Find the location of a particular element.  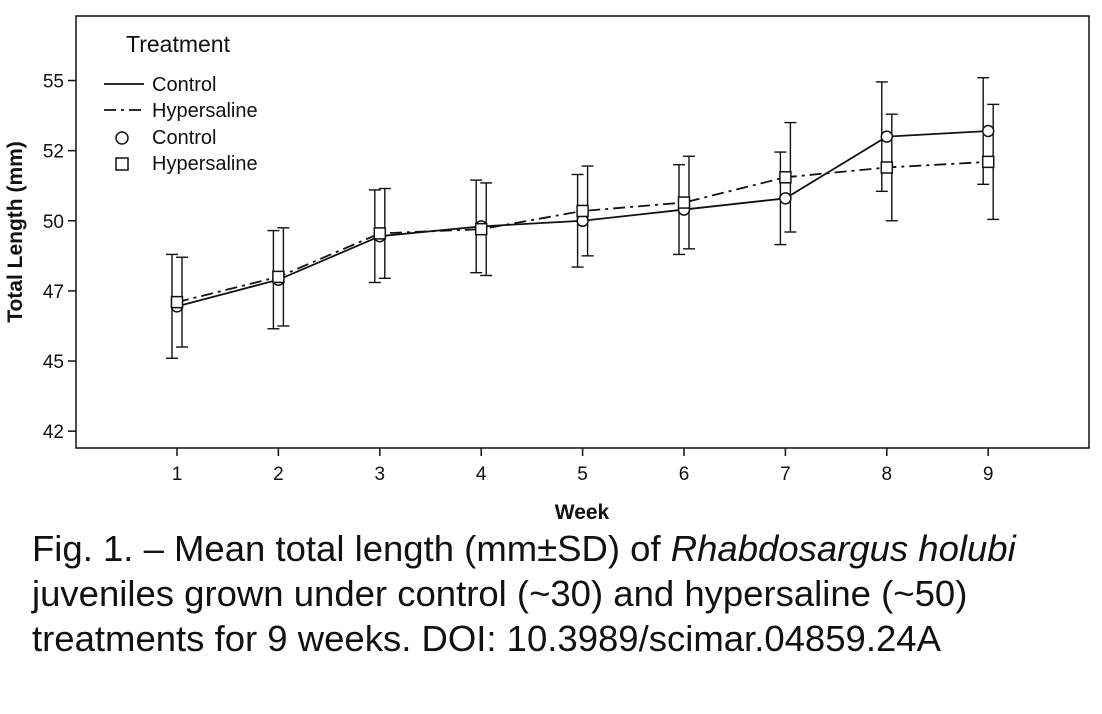

y-tick-label: 55 is located at coordinates (53, 82).